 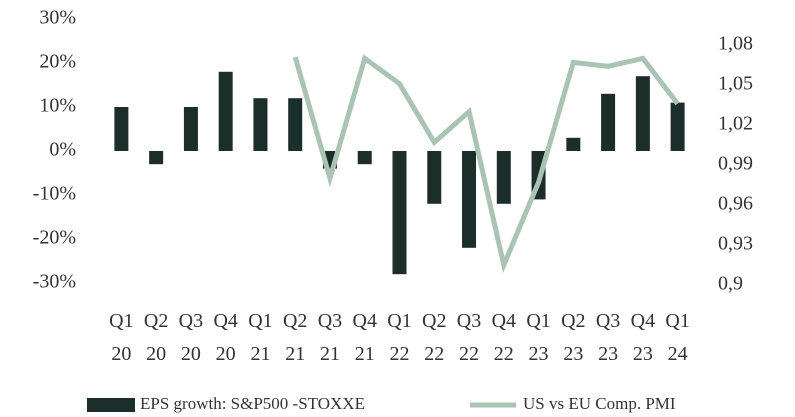 I want to click on y-tick-label: 0%, so click(x=62, y=150).